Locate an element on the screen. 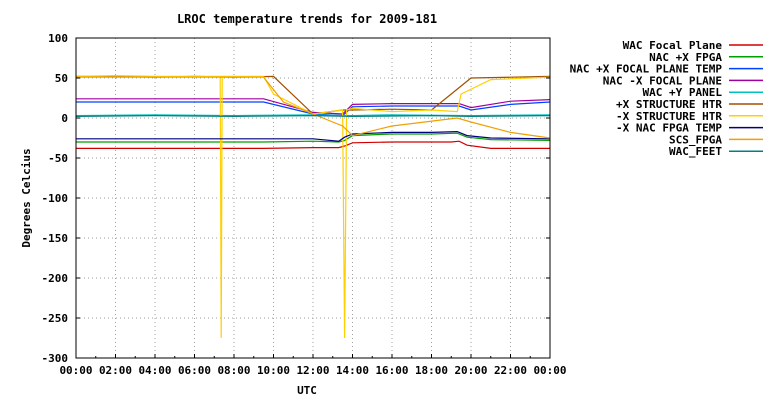 The width and height of the screenshot is (775, 404). x-tick-label: 18:00 is located at coordinates (431, 370).